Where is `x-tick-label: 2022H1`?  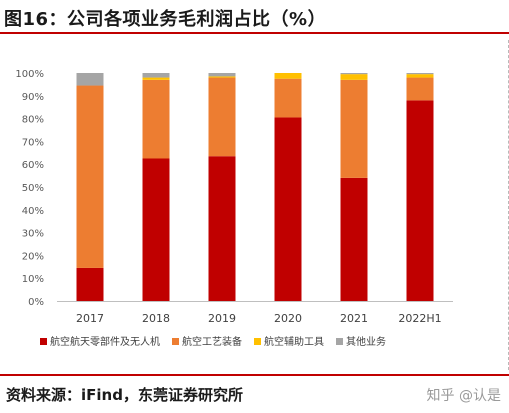
x-tick-label: 2022H1 is located at coordinates (419, 318).